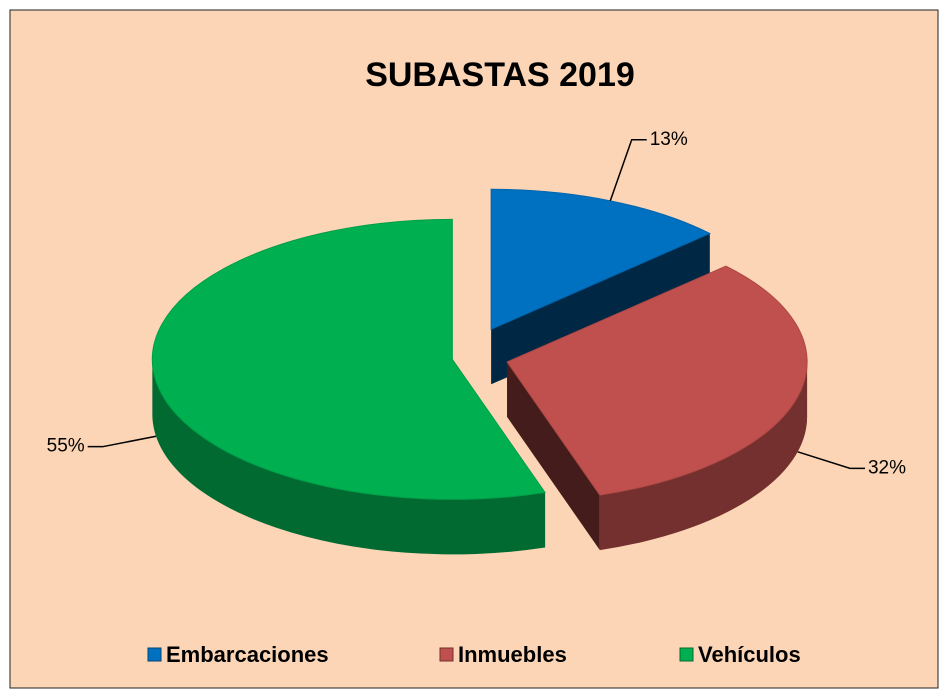  I want to click on data-label: 32%, so click(887, 467).